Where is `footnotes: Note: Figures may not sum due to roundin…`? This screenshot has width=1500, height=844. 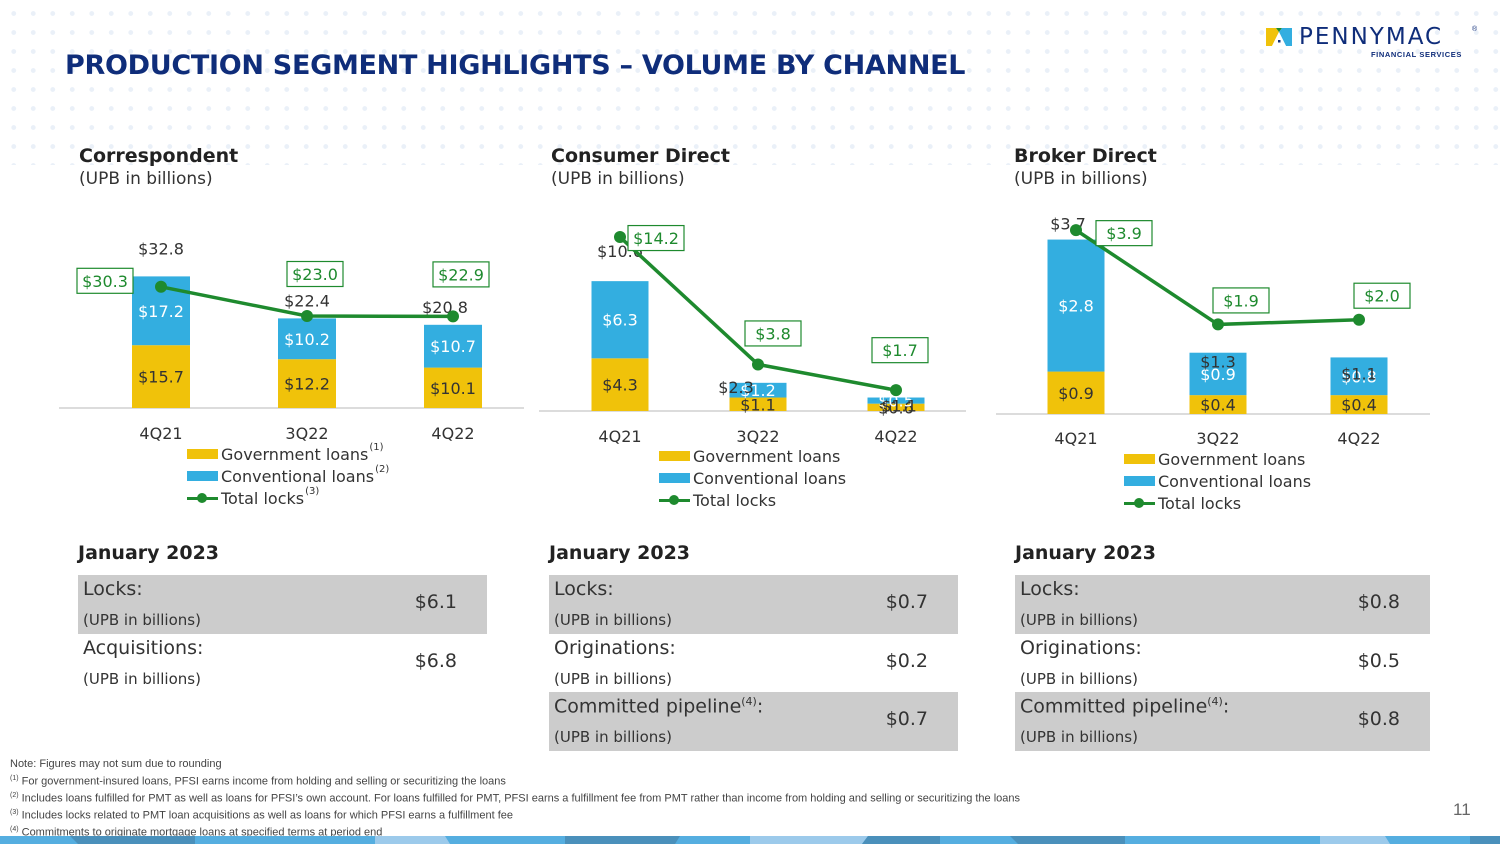
footnotes: Note: Figures may not sum due to roundin… is located at coordinates (515, 799).